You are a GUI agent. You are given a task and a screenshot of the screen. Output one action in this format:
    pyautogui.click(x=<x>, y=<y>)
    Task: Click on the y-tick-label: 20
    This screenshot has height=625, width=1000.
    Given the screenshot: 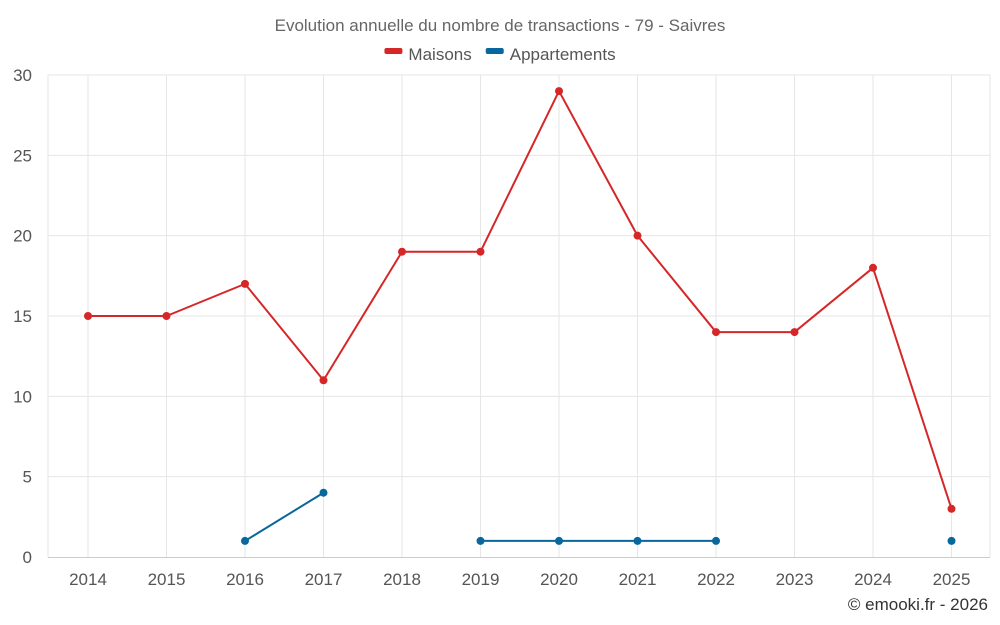 What is the action you would take?
    pyautogui.click(x=22, y=236)
    